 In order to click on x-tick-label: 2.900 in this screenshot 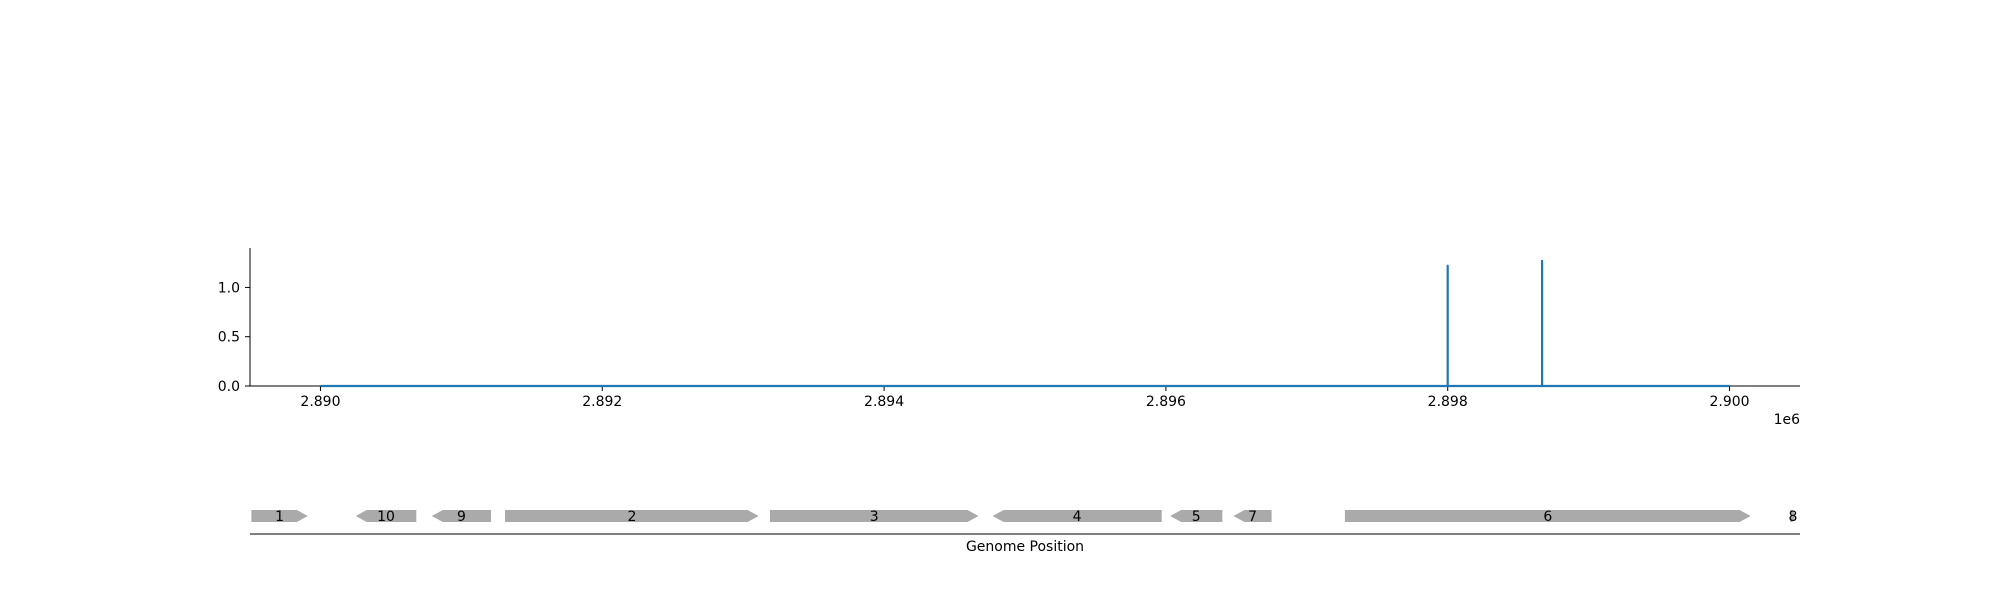, I will do `click(1729, 402)`.